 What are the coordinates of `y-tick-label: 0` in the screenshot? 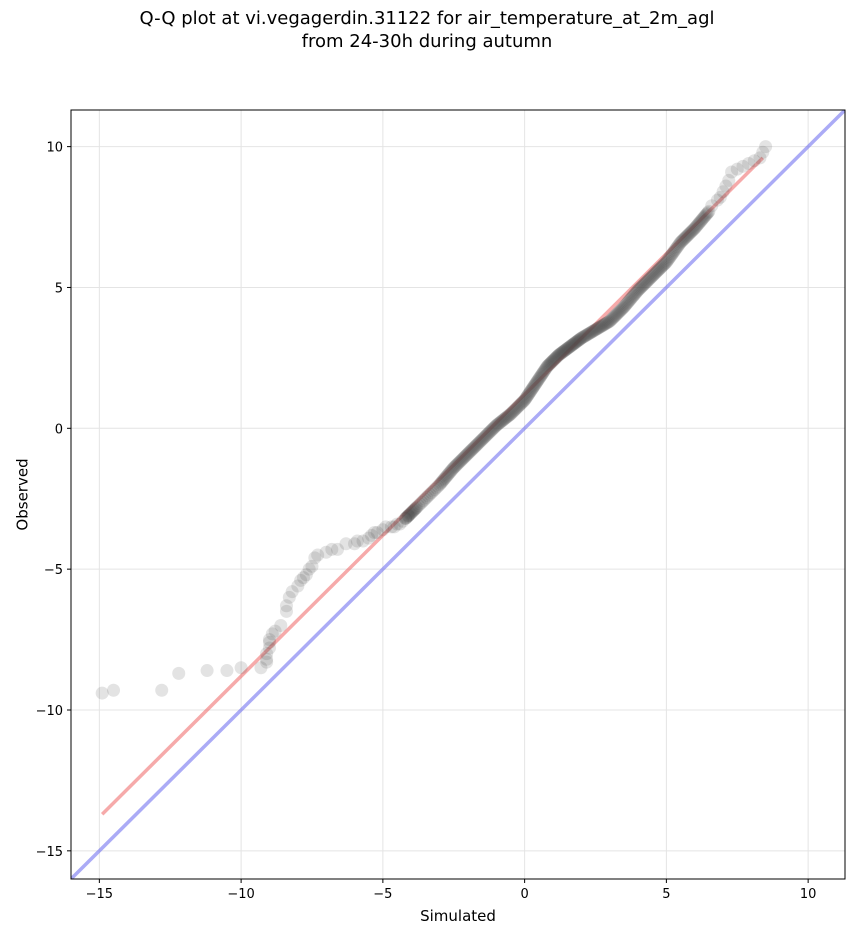 It's located at (59, 429).